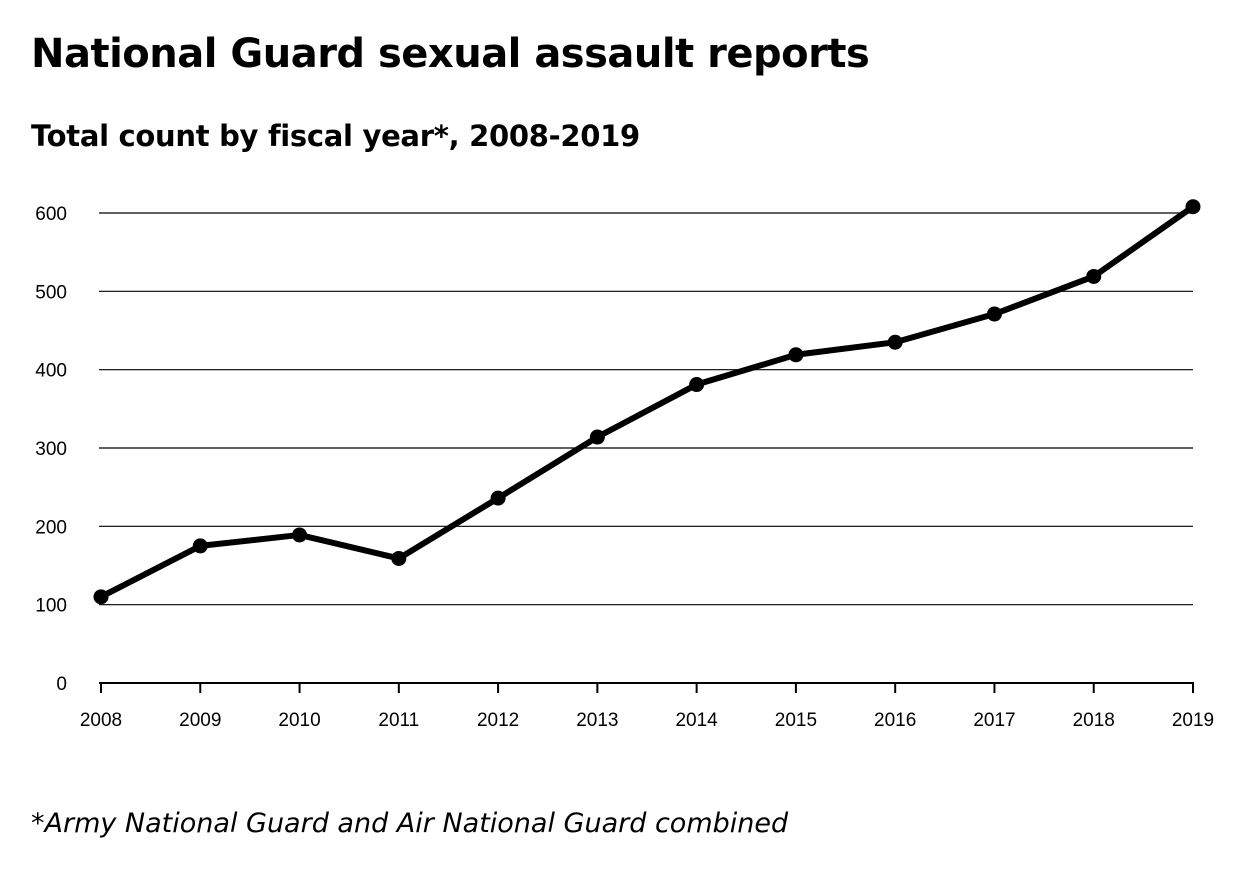 This screenshot has width=1248, height=870. Describe the element at coordinates (696, 720) in the screenshot. I see `x-tick-label: 2014` at that location.